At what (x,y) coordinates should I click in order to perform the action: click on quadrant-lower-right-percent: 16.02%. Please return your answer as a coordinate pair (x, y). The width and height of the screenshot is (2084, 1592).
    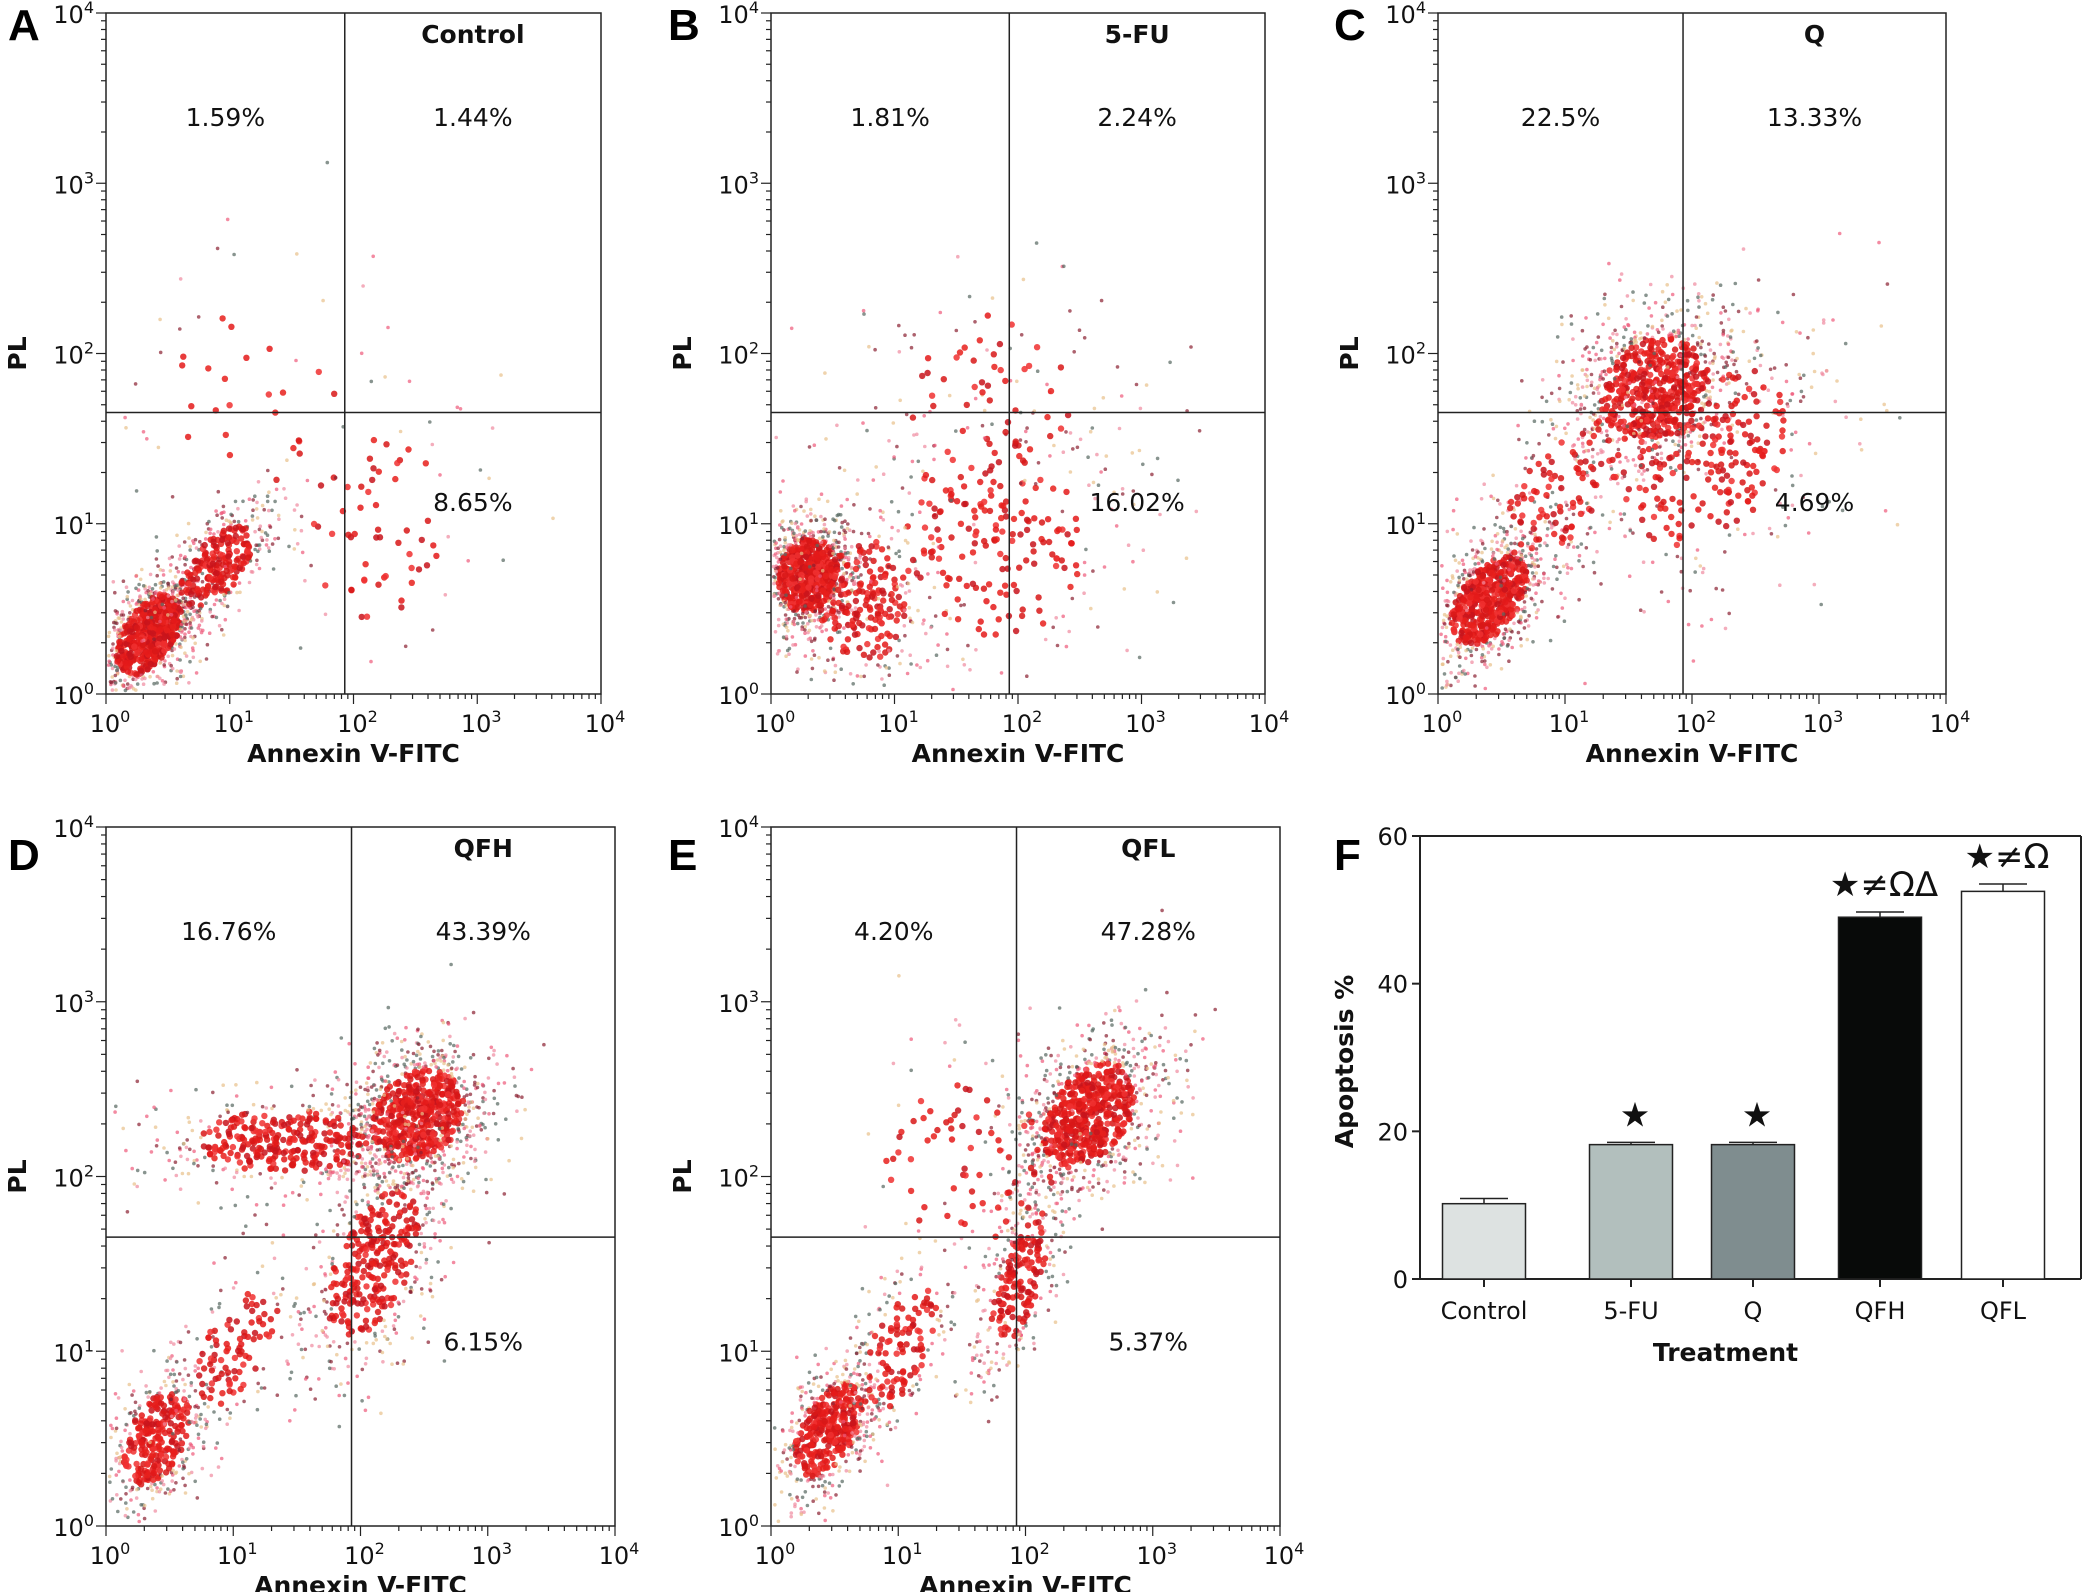
    Looking at the image, I should click on (1136, 502).